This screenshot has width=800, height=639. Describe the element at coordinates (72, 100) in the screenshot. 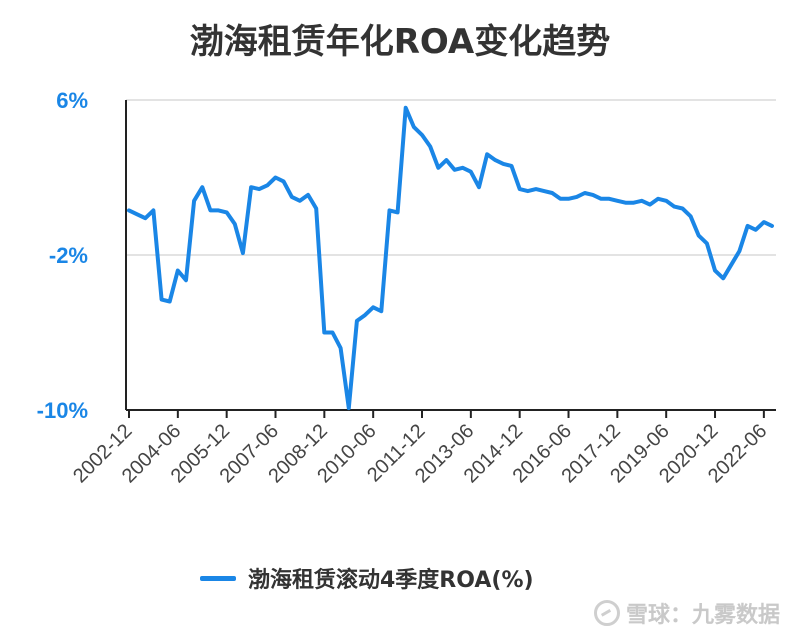

I see `y-tick-label: 6%` at that location.